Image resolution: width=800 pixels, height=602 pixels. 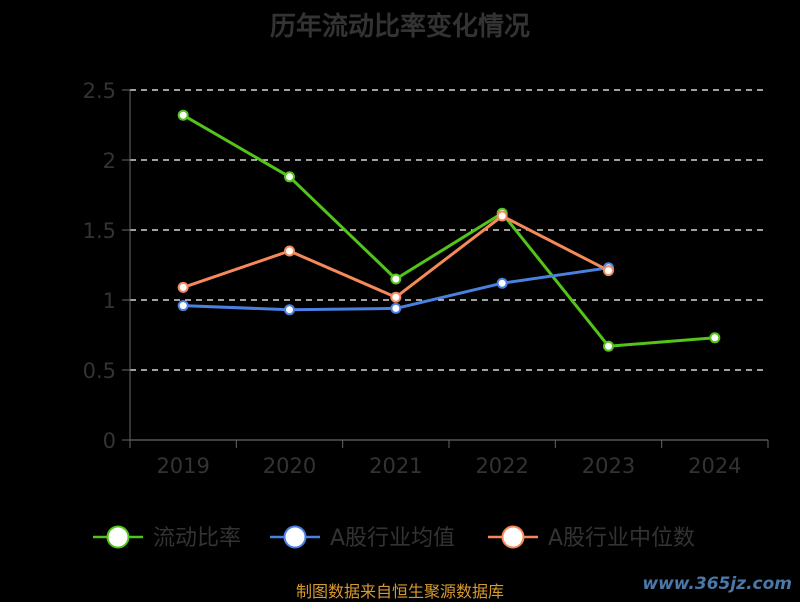 What do you see at coordinates (608, 466) in the screenshot?
I see `x-tick-label: 2023` at bounding box center [608, 466].